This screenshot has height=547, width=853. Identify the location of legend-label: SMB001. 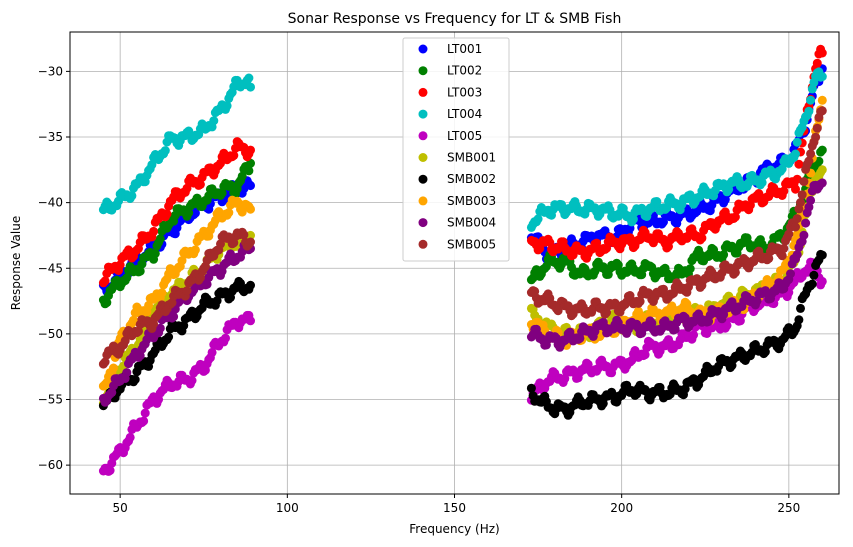
(471, 158).